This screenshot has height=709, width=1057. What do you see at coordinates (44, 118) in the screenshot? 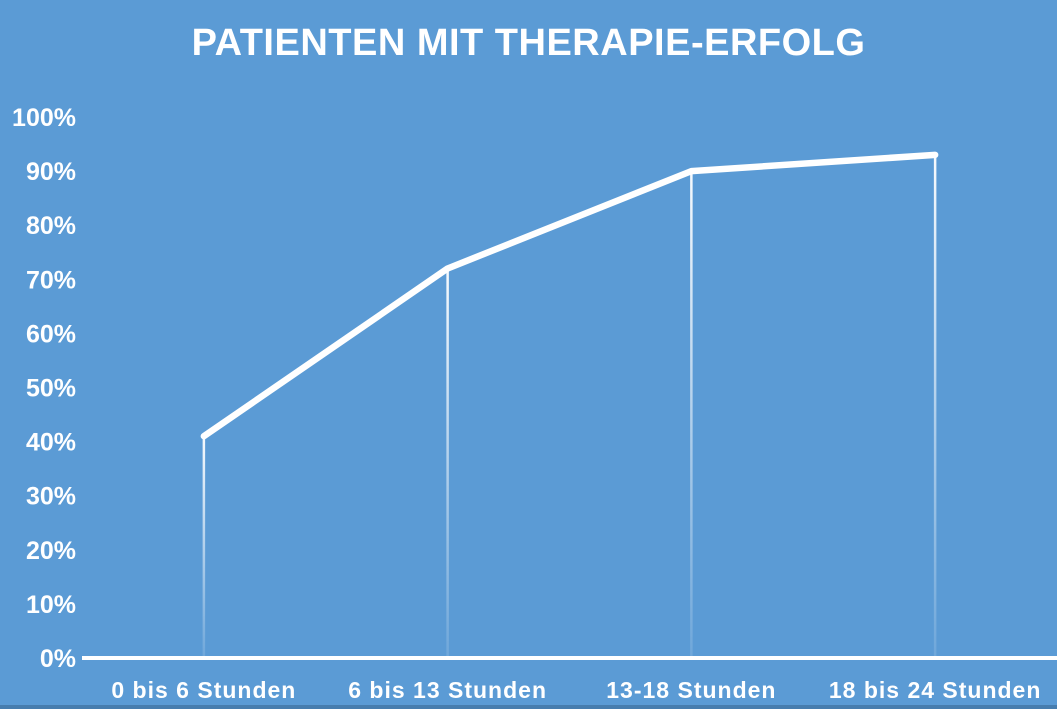
I see `y-axis-tick-label: 100%` at bounding box center [44, 118].